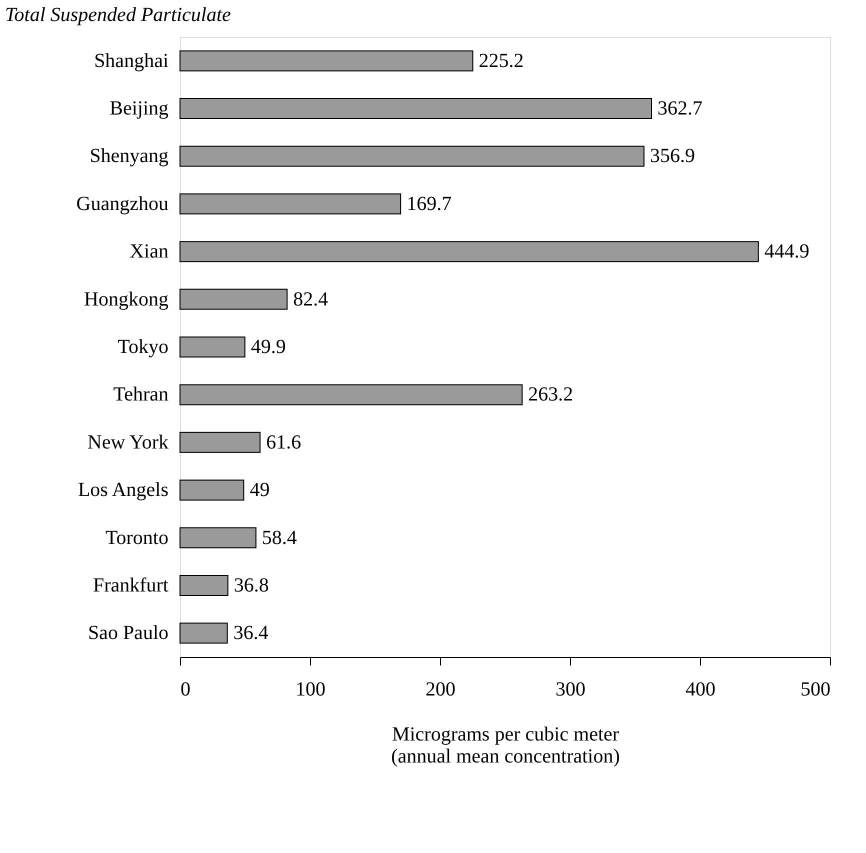  I want to click on y-tick-label: Xian, so click(149, 251).